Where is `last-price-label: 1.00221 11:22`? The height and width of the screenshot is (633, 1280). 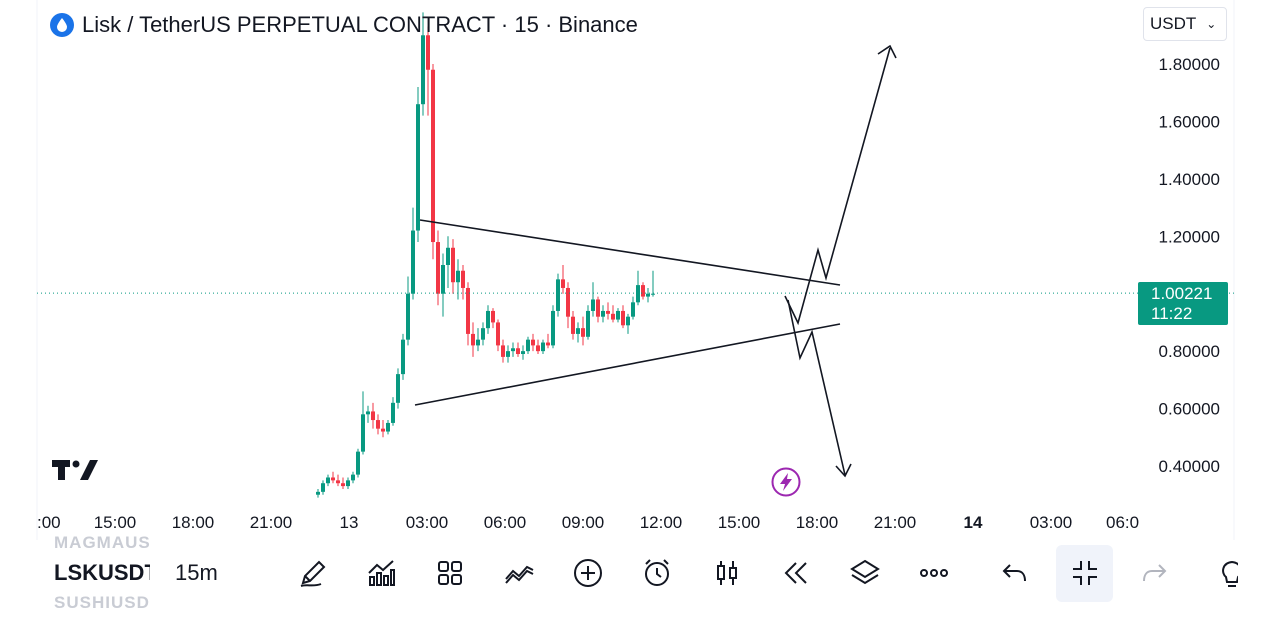
last-price-label: 1.00221 11:22 is located at coordinates (1183, 303).